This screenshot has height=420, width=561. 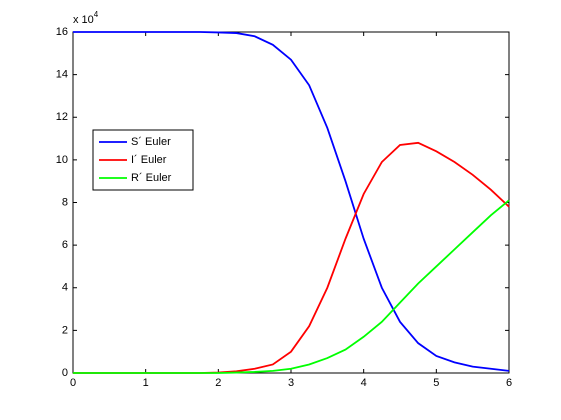 What do you see at coordinates (65, 202) in the screenshot?
I see `y-tick-label: 8` at bounding box center [65, 202].